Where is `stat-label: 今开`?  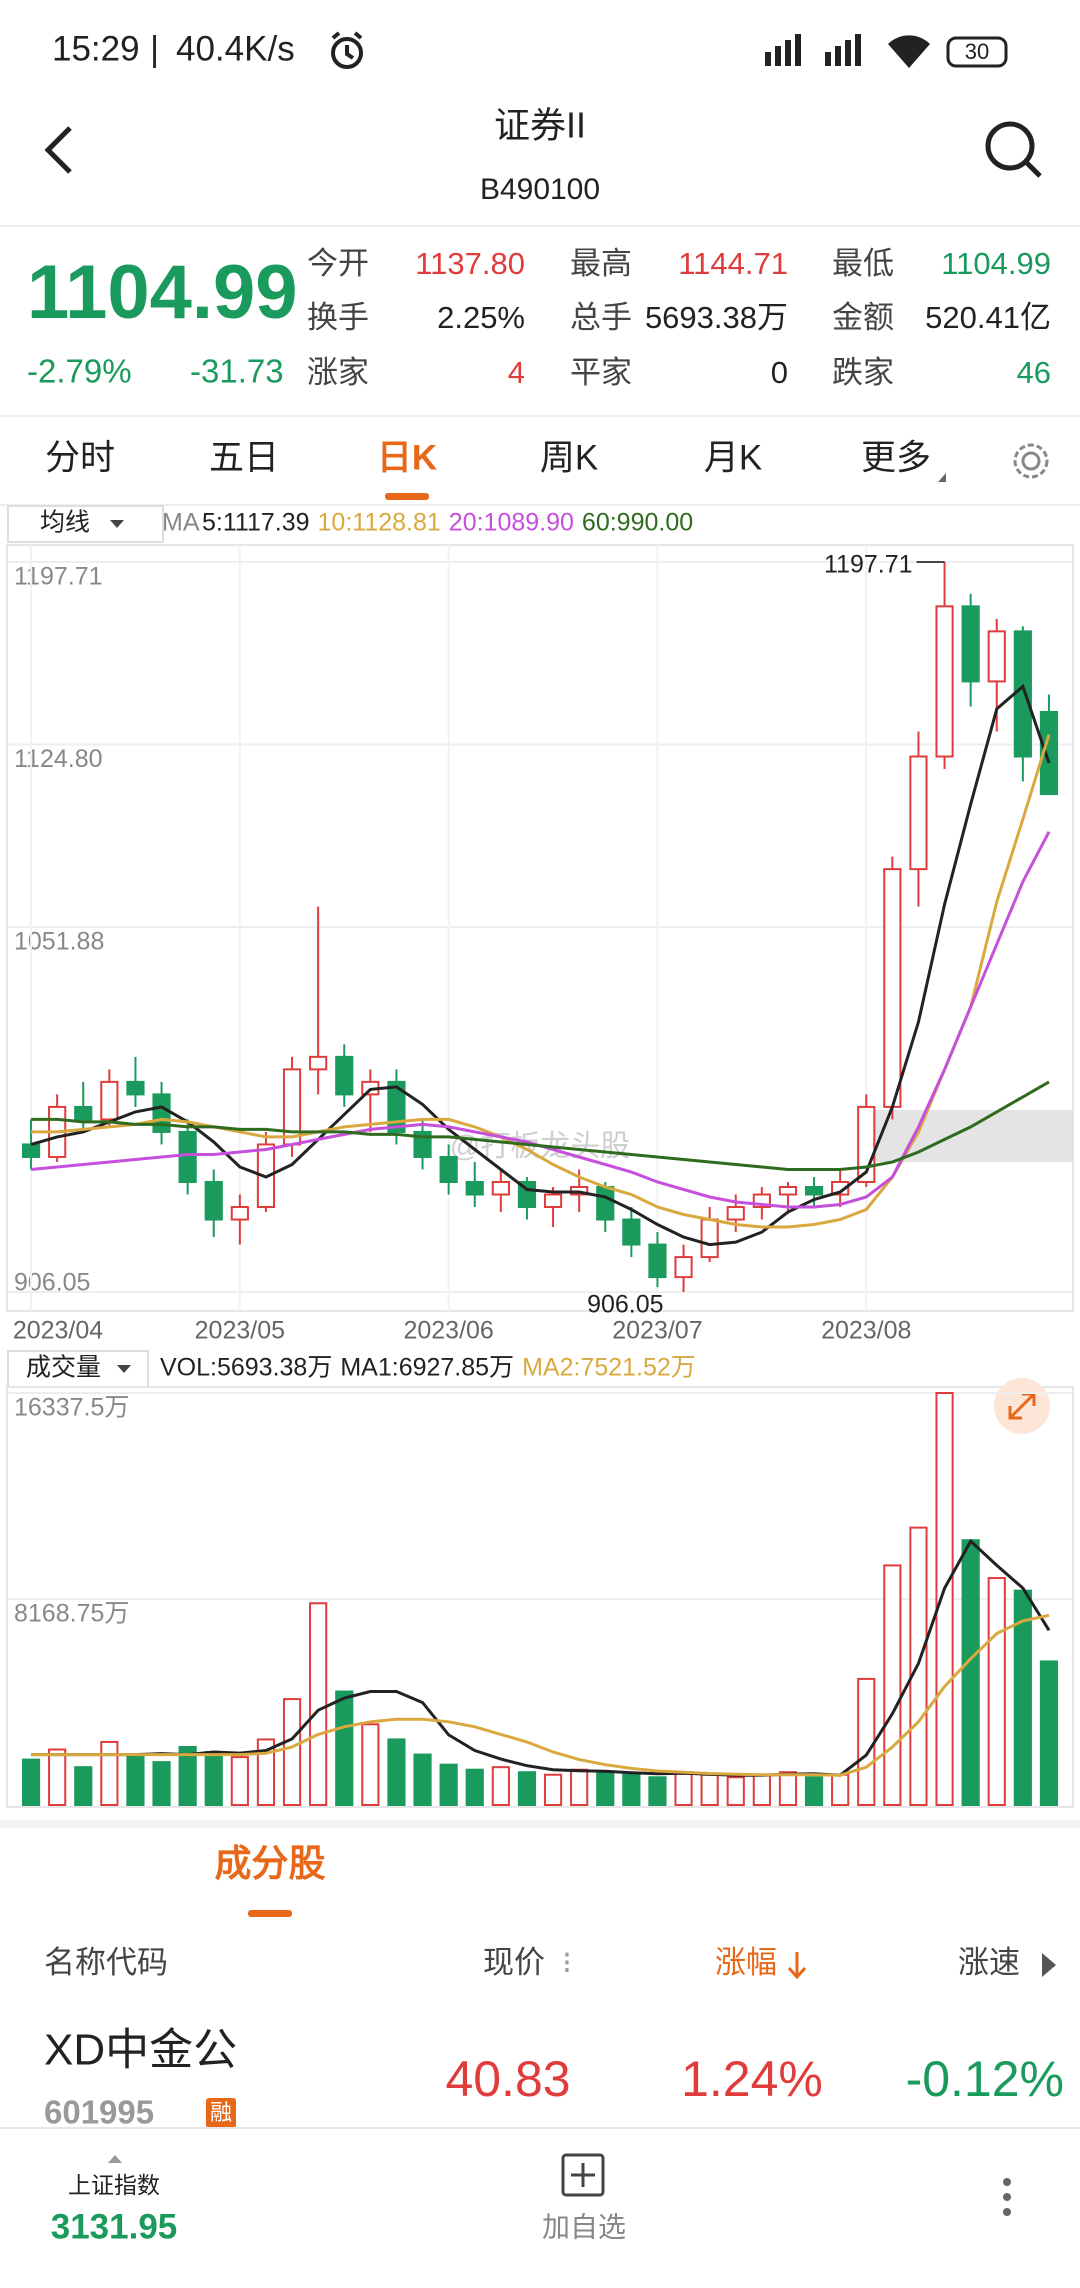 stat-label: 今开 is located at coordinates (338, 263).